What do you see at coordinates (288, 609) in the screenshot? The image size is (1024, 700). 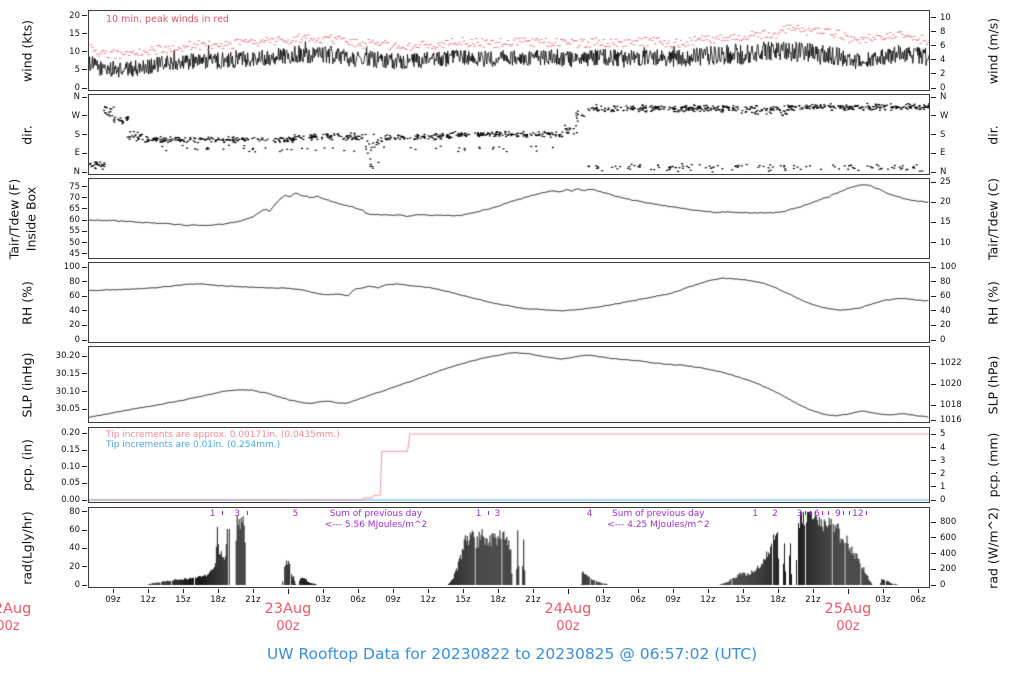 I see `day-label: 23Aug` at bounding box center [288, 609].